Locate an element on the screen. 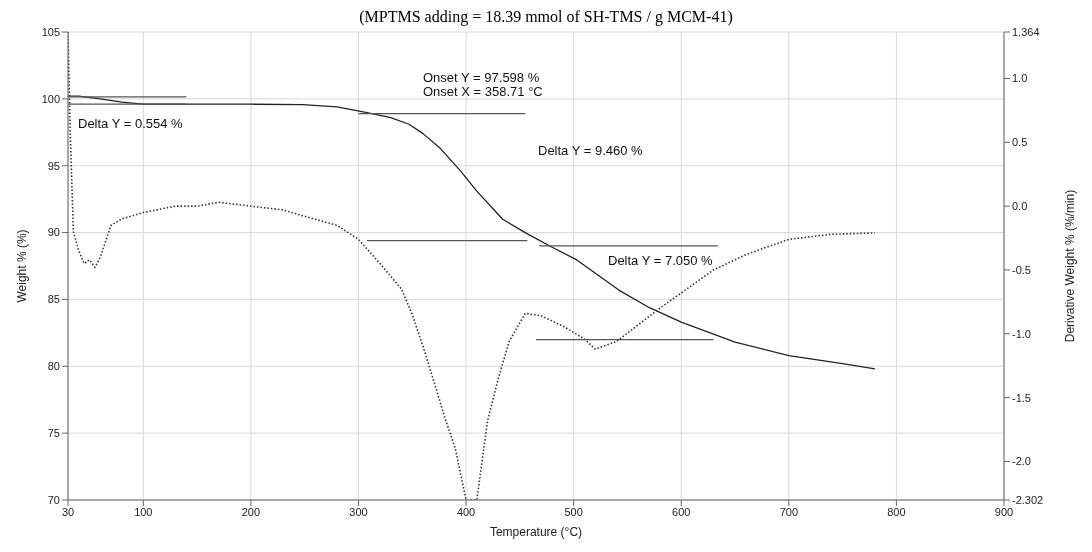  chart-title: (MPTMS adding = 18.39 mmol of SH-TMS / g MCM-41) is located at coordinates (546, 17).